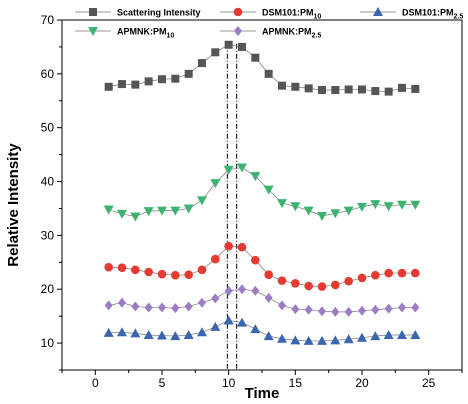 This screenshot has height=404, width=468. Describe the element at coordinates (429, 383) in the screenshot. I see `x-tick-label: 25` at that location.